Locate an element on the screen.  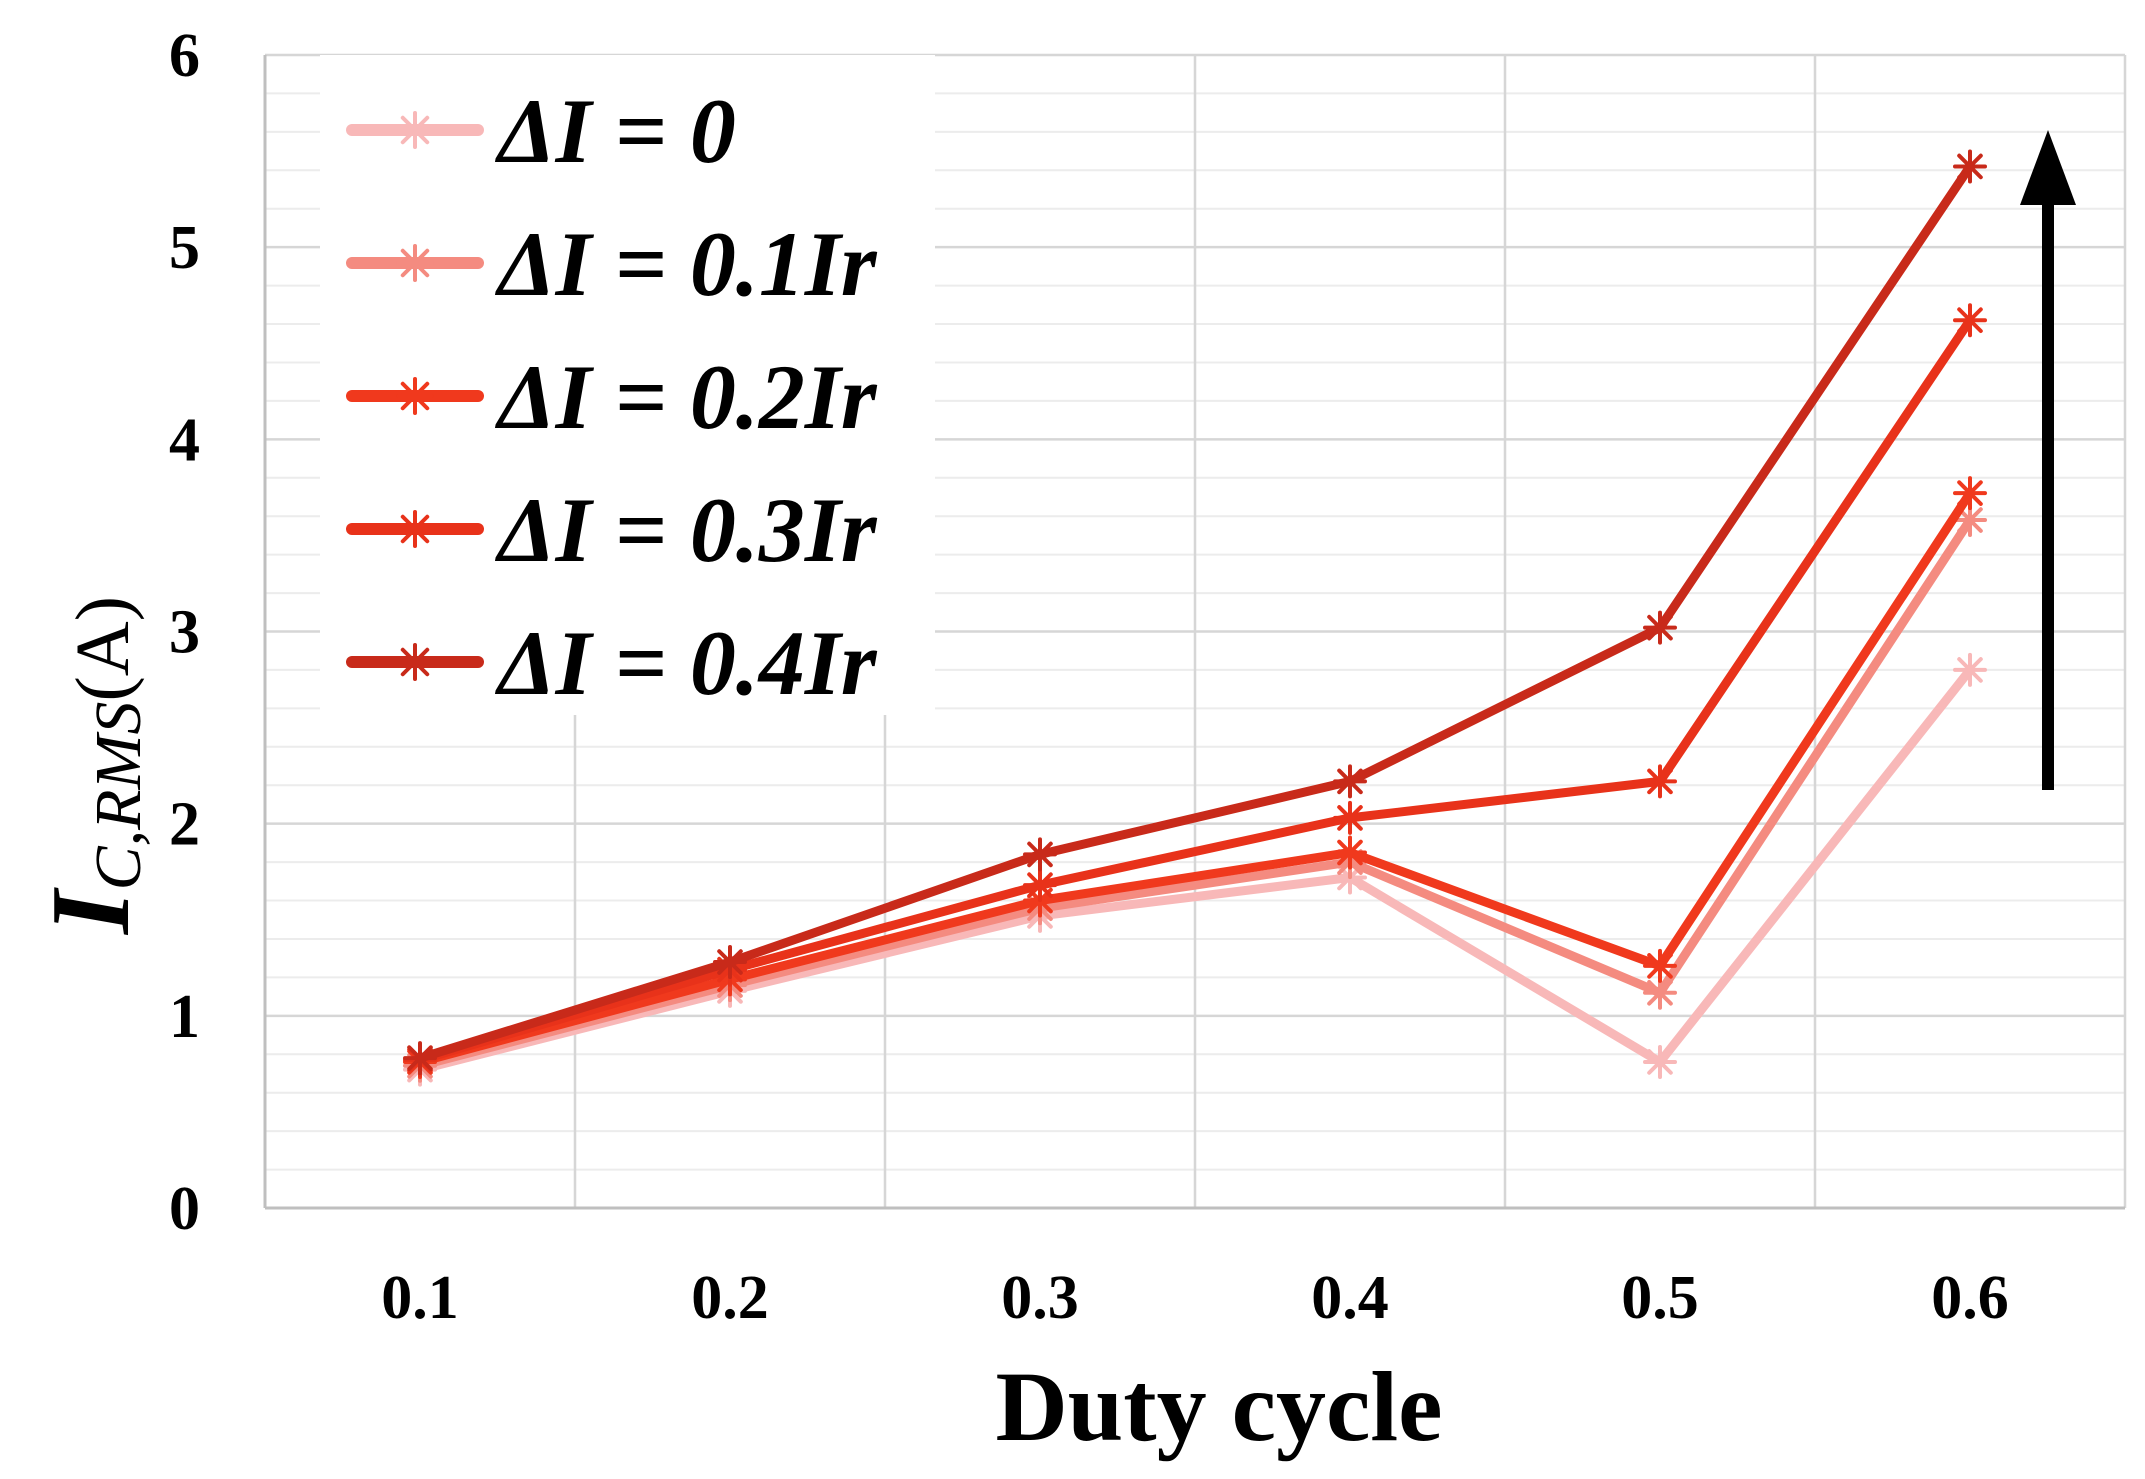
legend-label: ΔI = 0 is located at coordinates (615, 131).